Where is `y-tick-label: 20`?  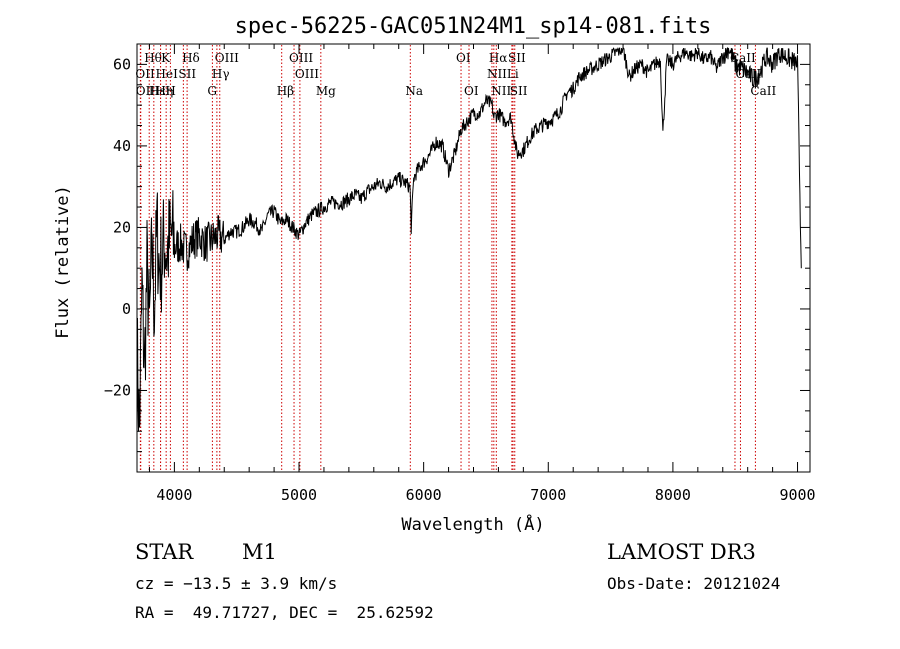
y-tick-label: 20 is located at coordinates (122, 227).